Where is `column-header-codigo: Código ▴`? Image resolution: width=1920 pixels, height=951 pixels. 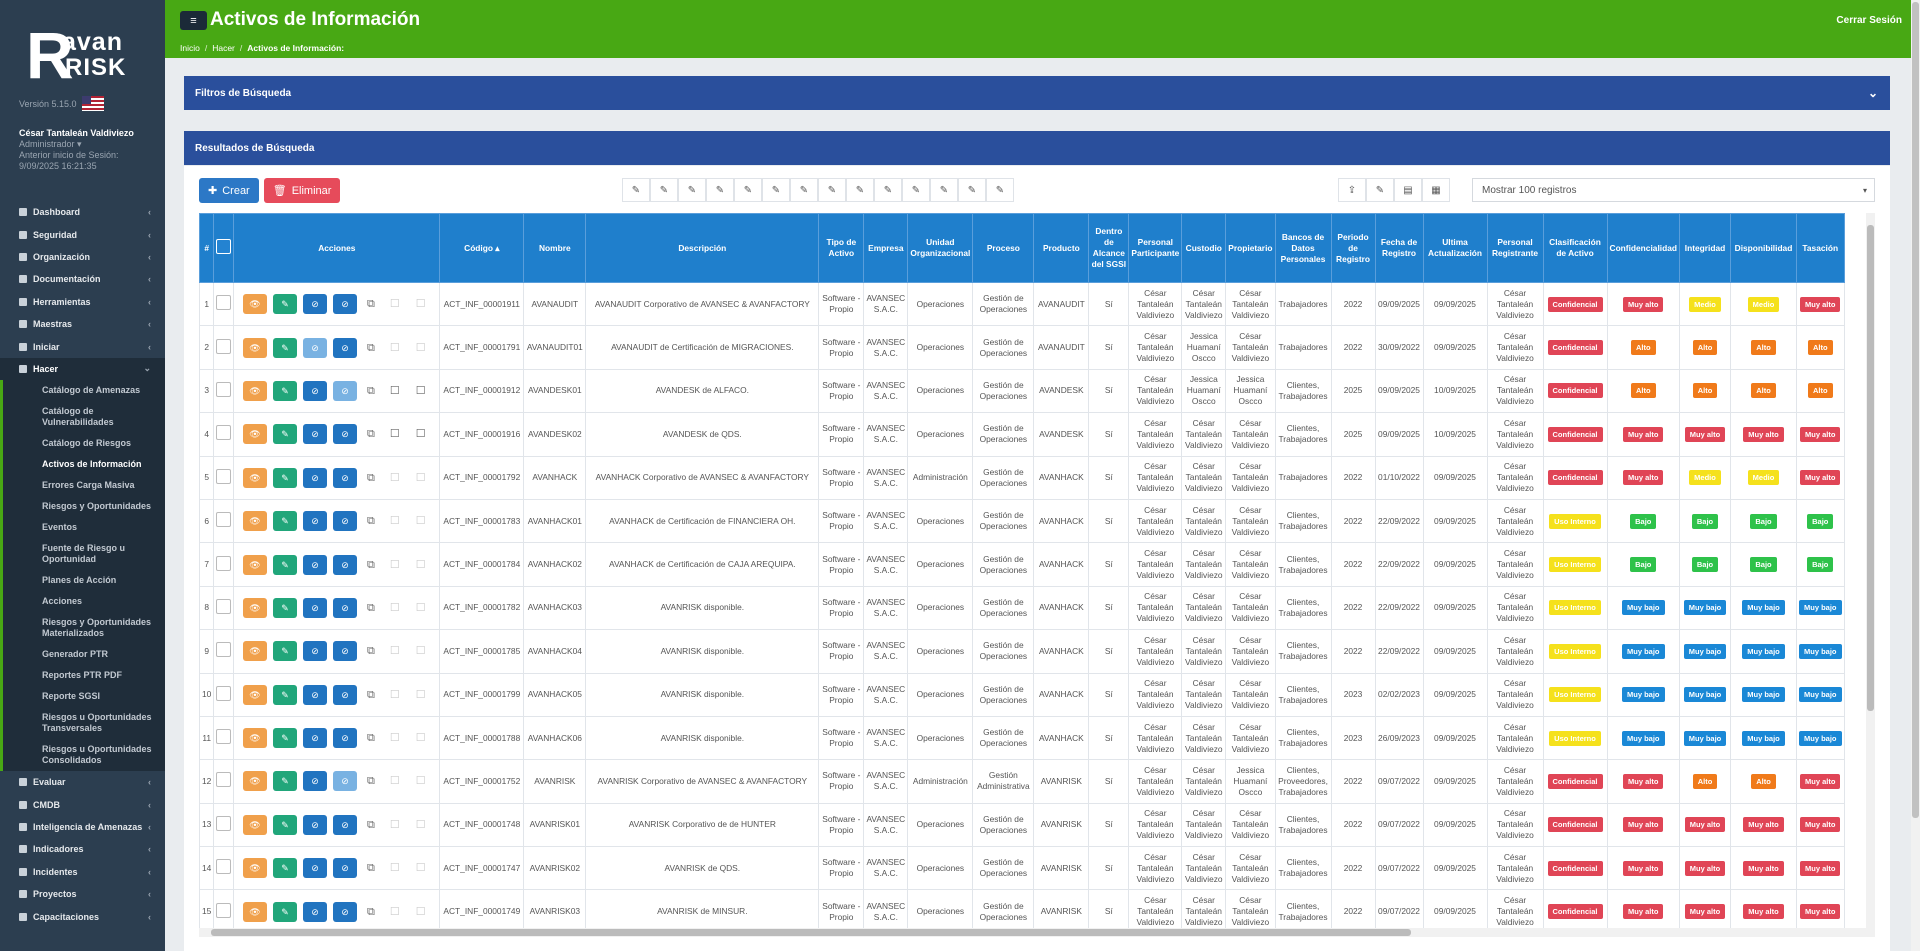 column-header-codigo: Código ▴ is located at coordinates (482, 248).